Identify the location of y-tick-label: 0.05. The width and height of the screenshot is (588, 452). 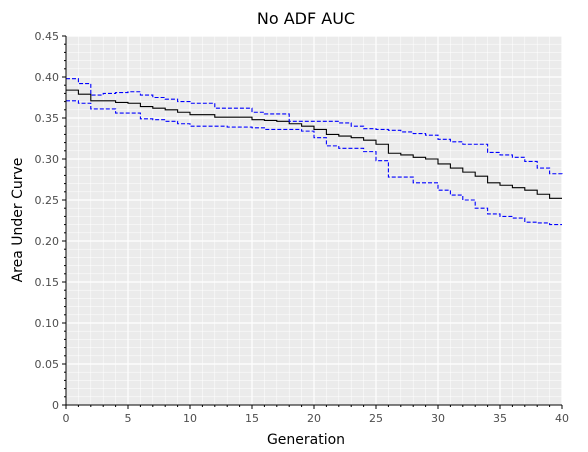
(47, 364).